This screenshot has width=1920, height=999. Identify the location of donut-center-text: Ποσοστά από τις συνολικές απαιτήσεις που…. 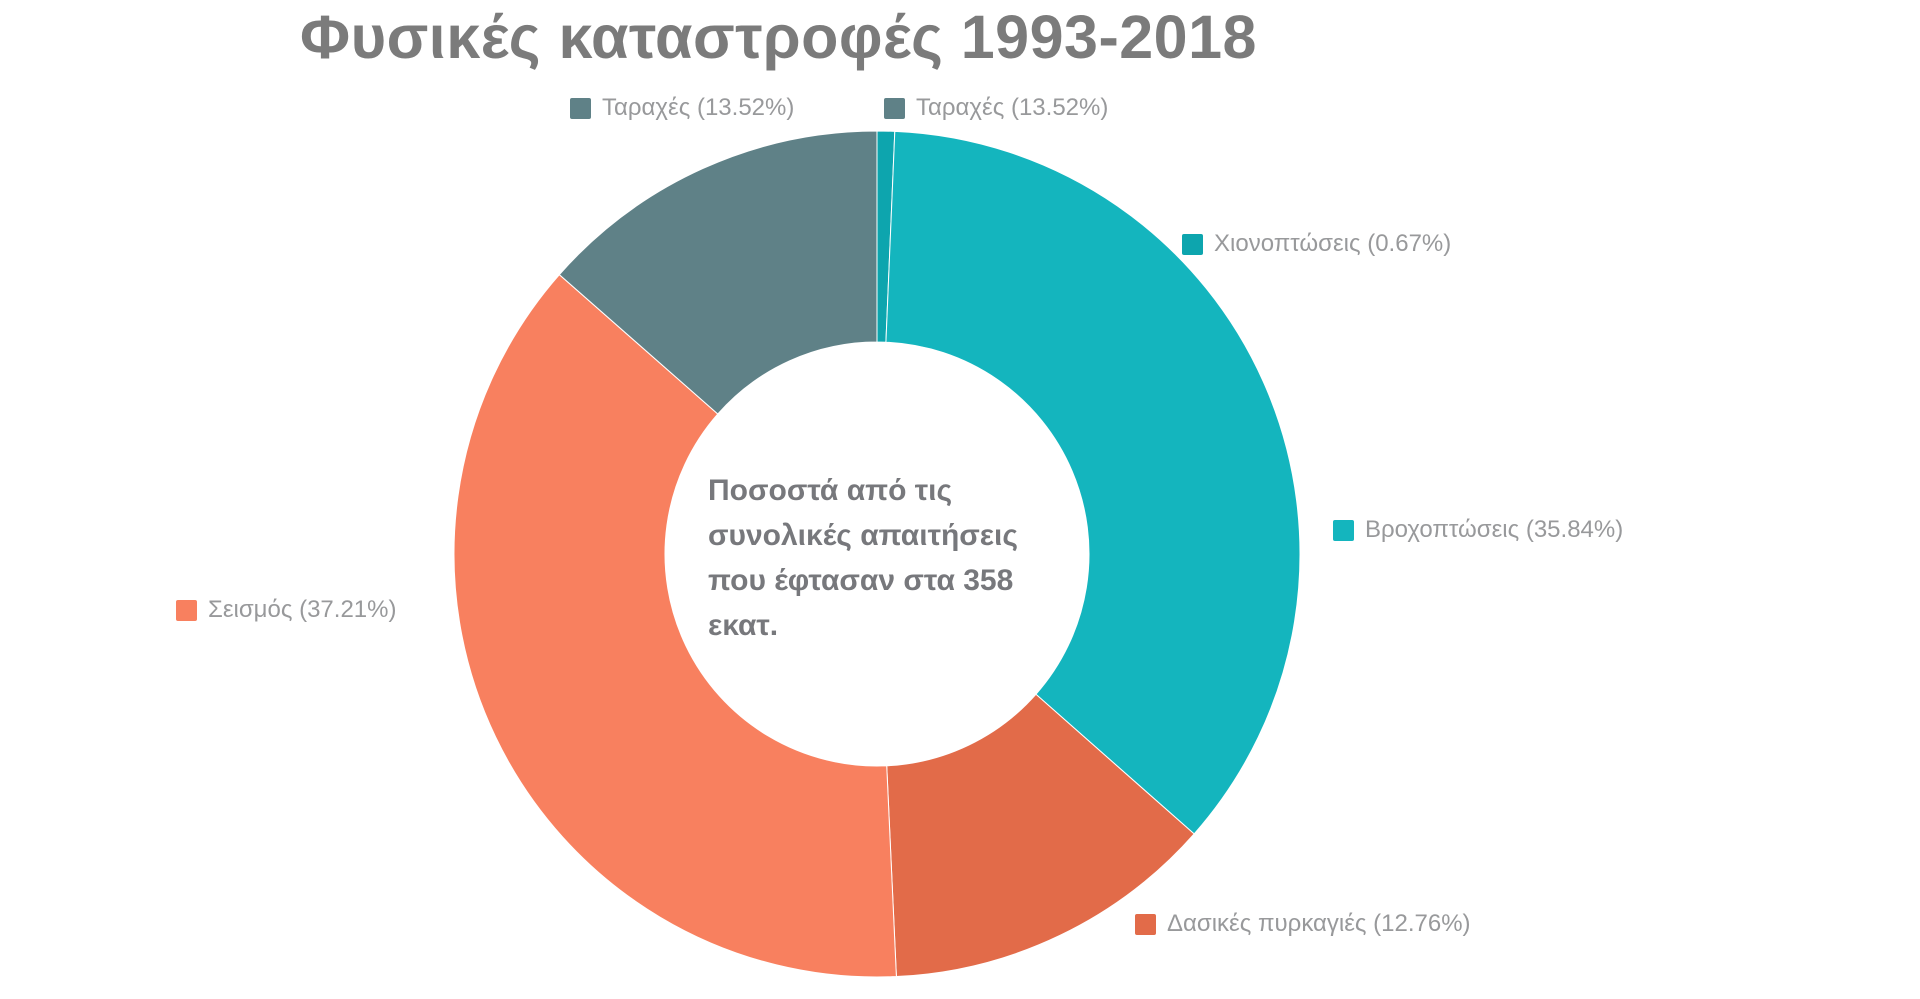
(888, 558).